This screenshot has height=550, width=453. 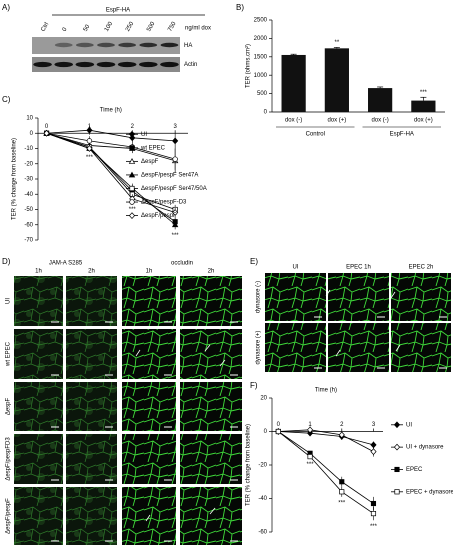 I want to click on row-label: ΔespF/pespFD3, so click(x=9, y=459).